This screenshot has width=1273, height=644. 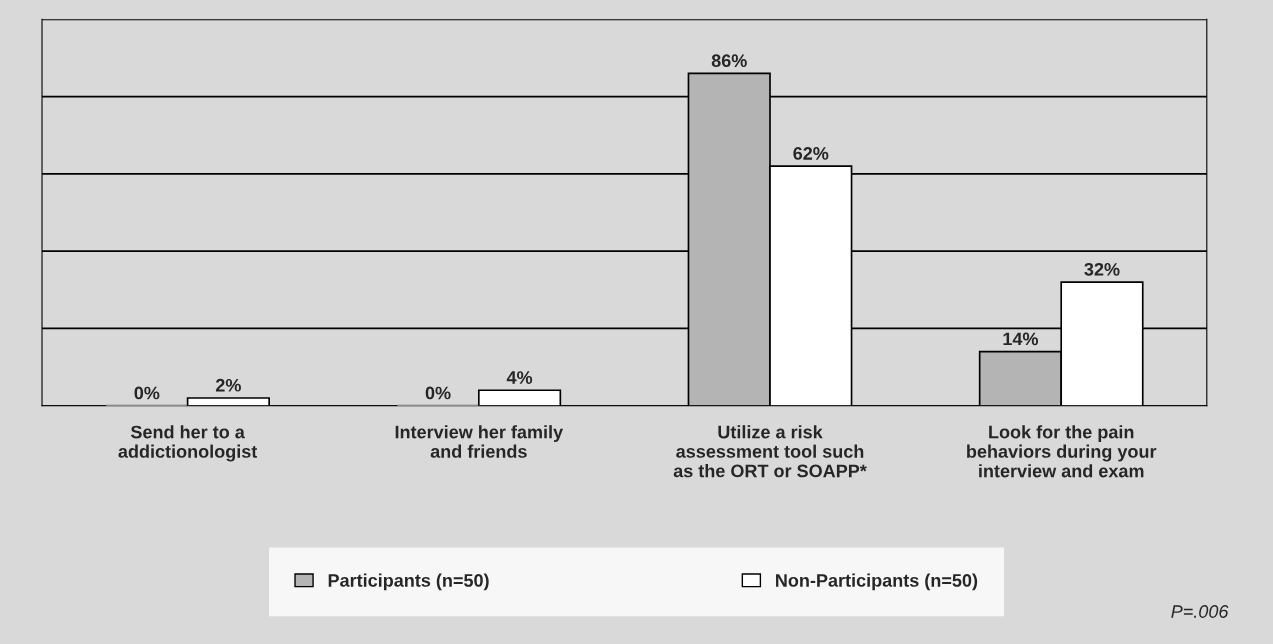 I want to click on x-tick-label: Interview her family and friends, so click(x=479, y=441).